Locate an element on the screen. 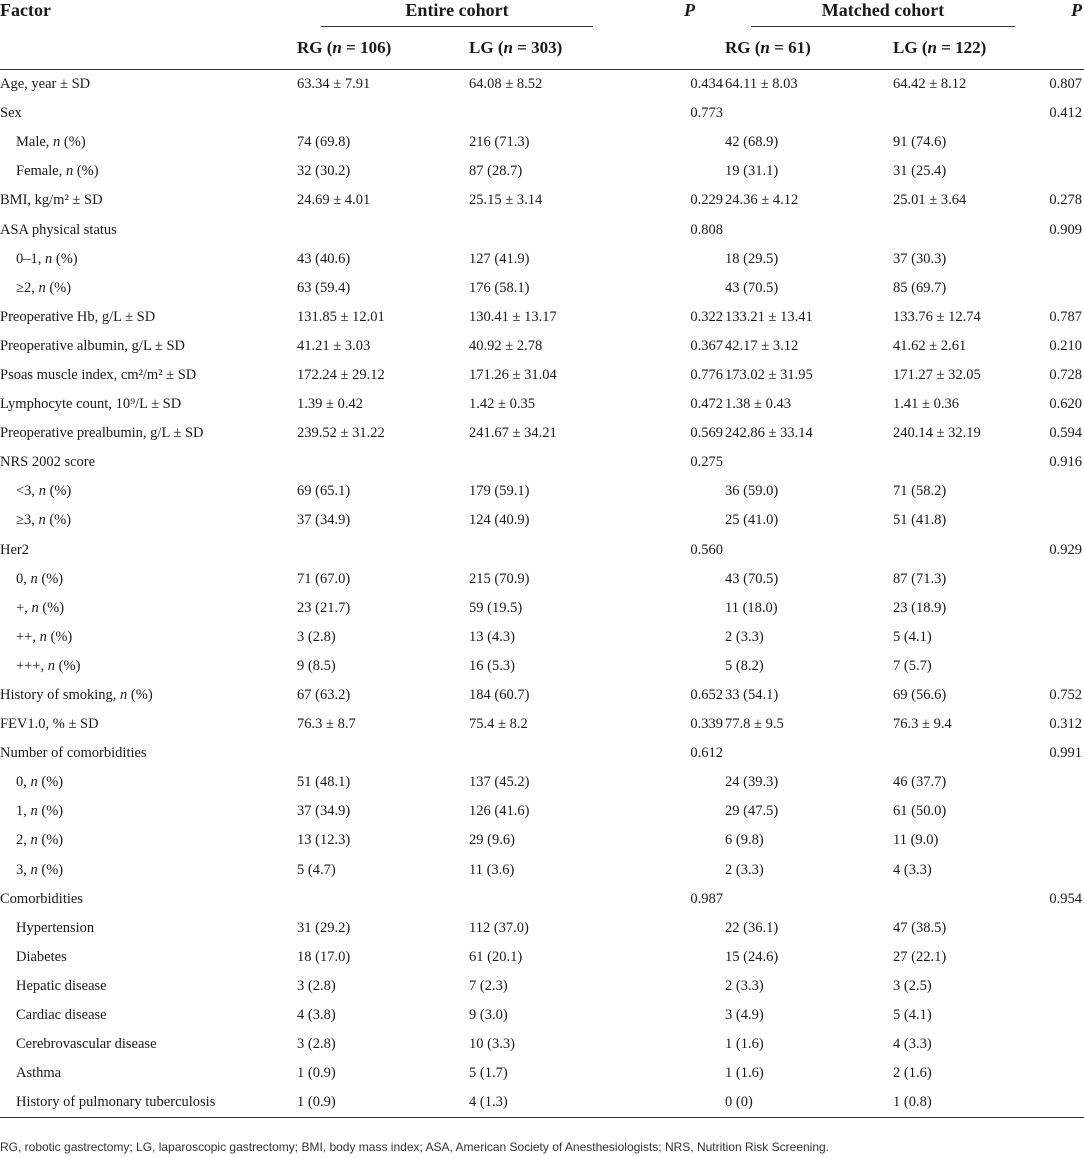 The image size is (1084, 1158). value-cell: 27 (22.1) is located at coordinates (920, 956).